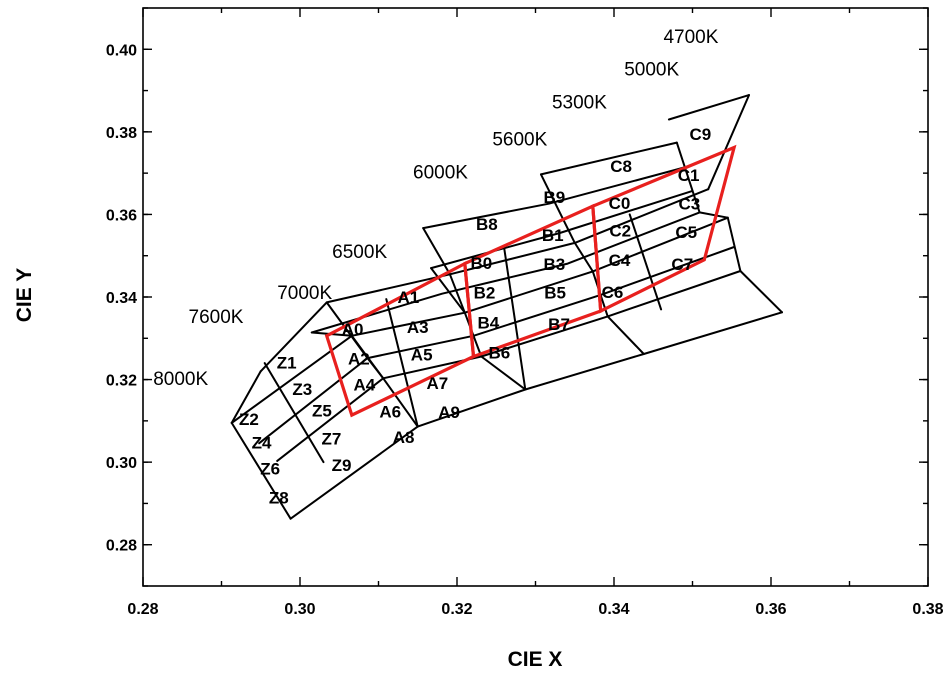  Describe the element at coordinates (613, 609) in the screenshot. I see `x-tick-label: 0.34` at that location.